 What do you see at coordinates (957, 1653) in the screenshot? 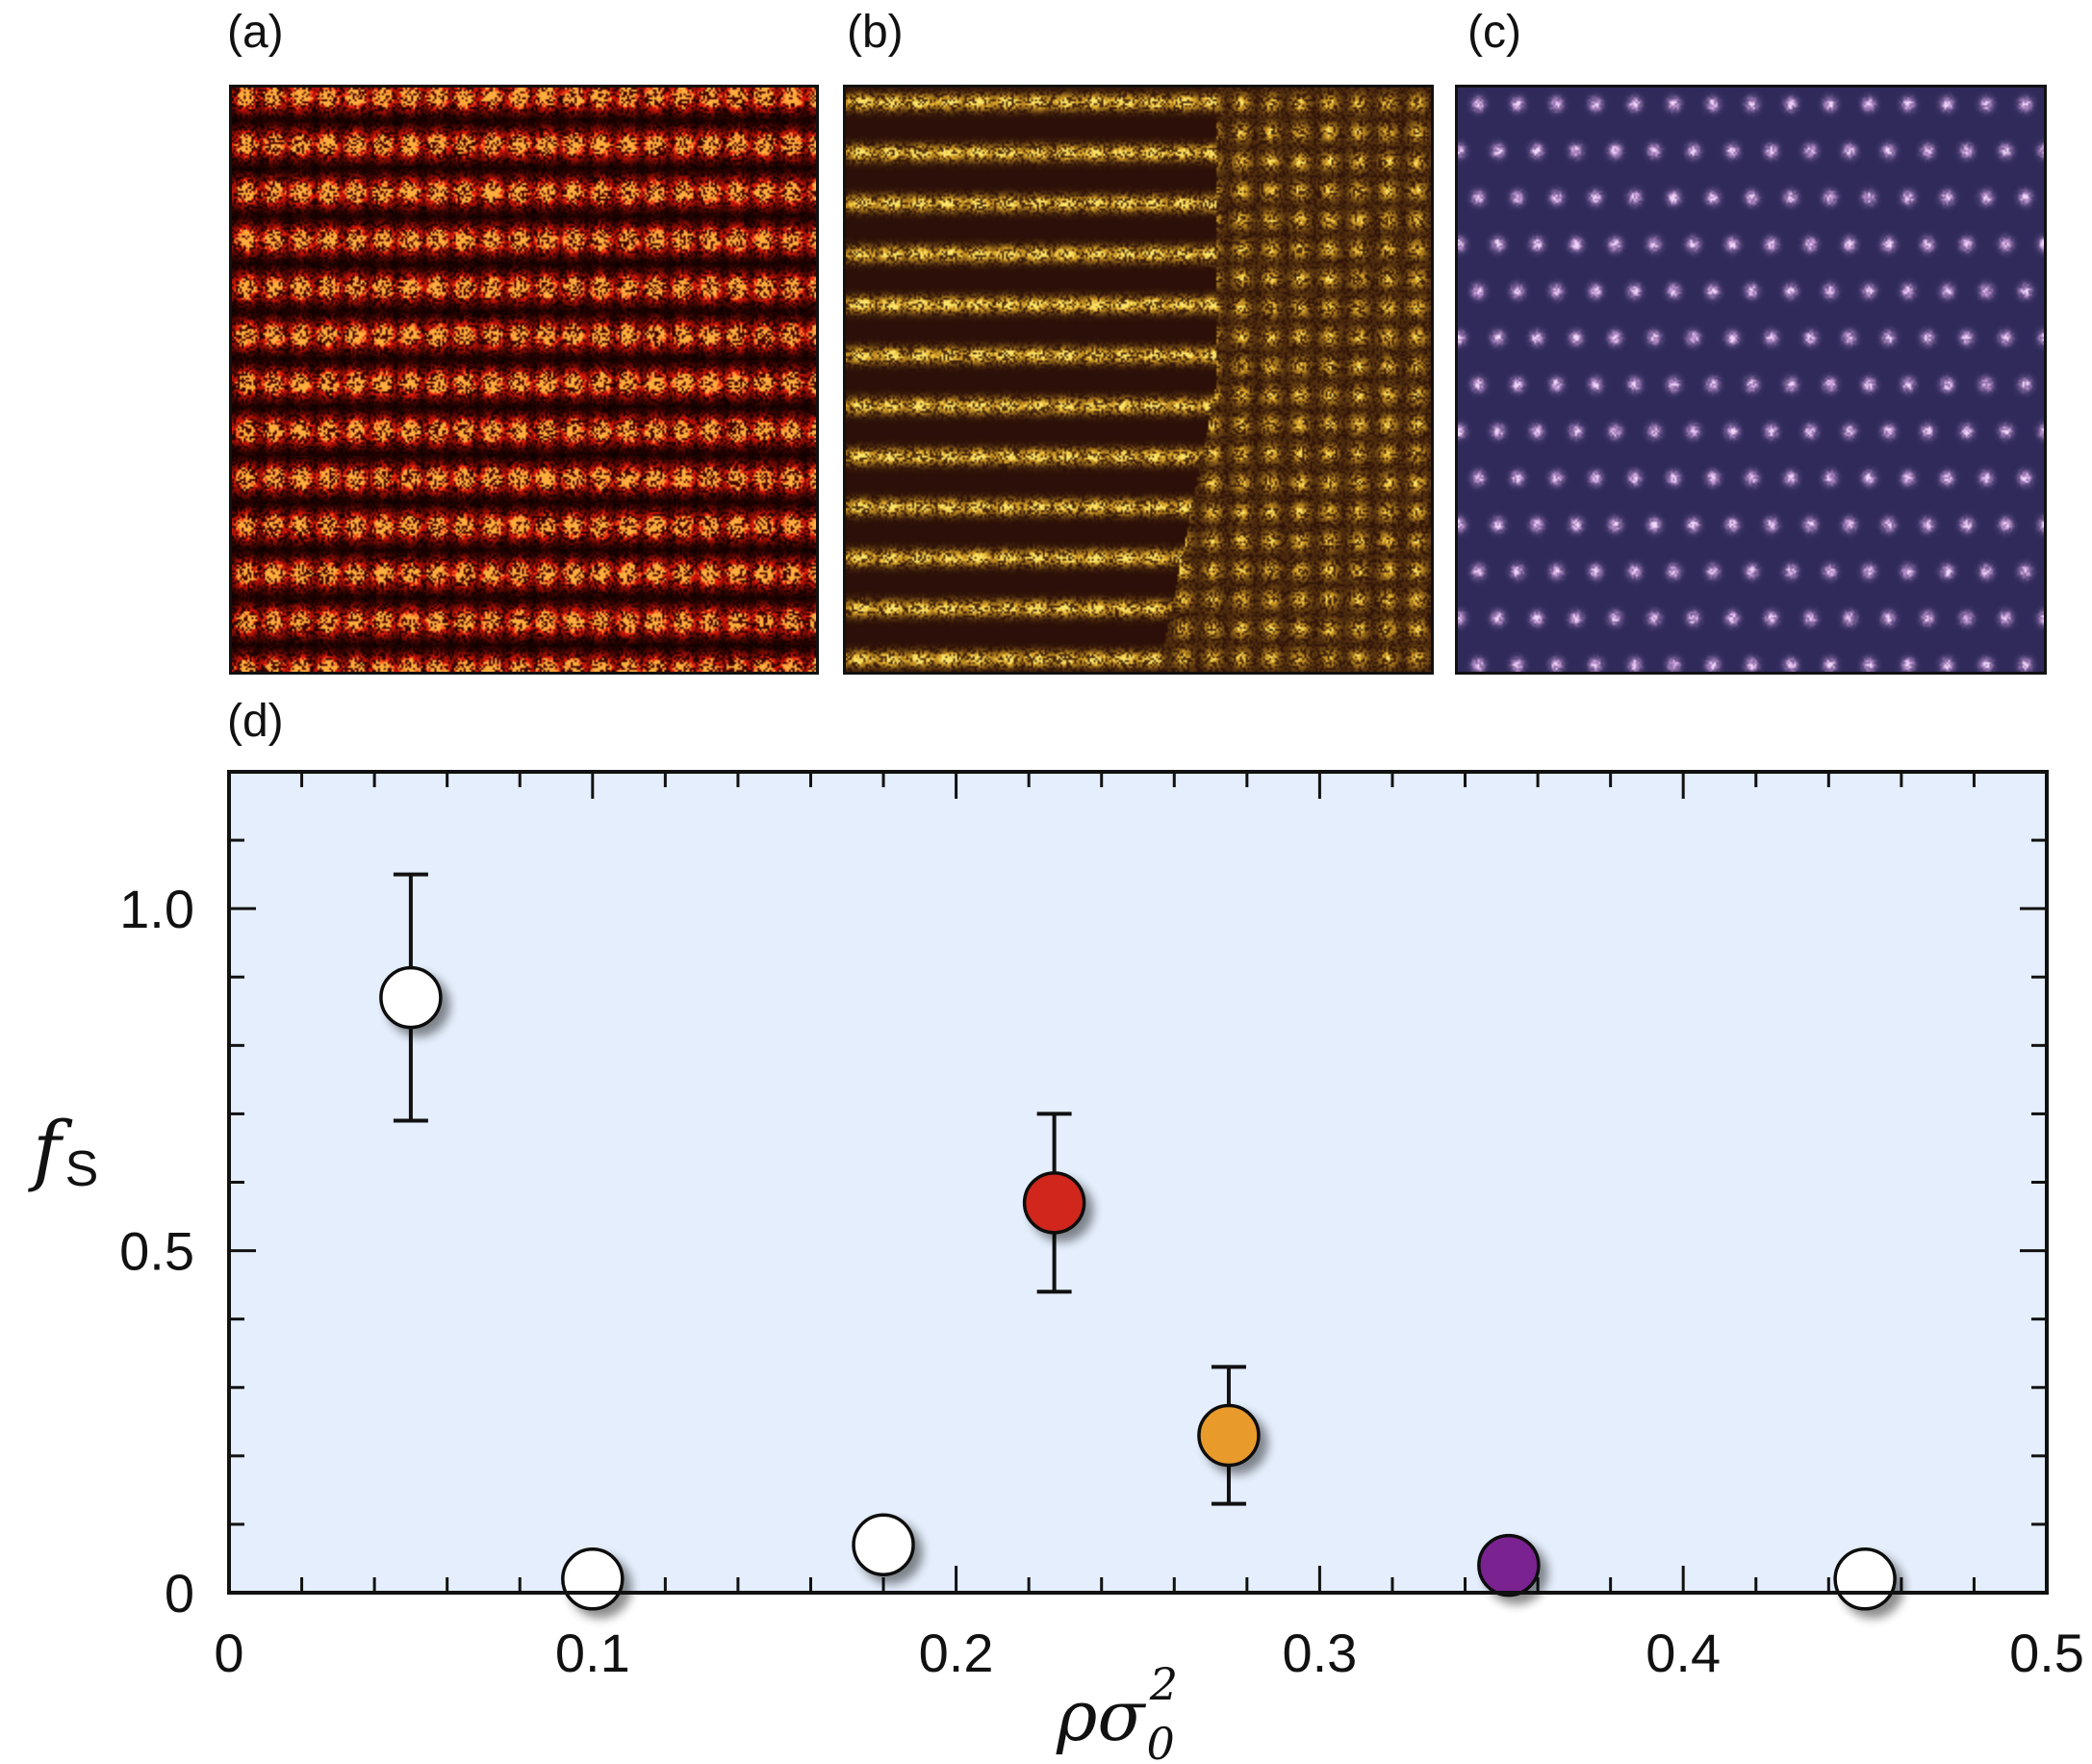
I see `x-tick-label: 0.2` at bounding box center [957, 1653].